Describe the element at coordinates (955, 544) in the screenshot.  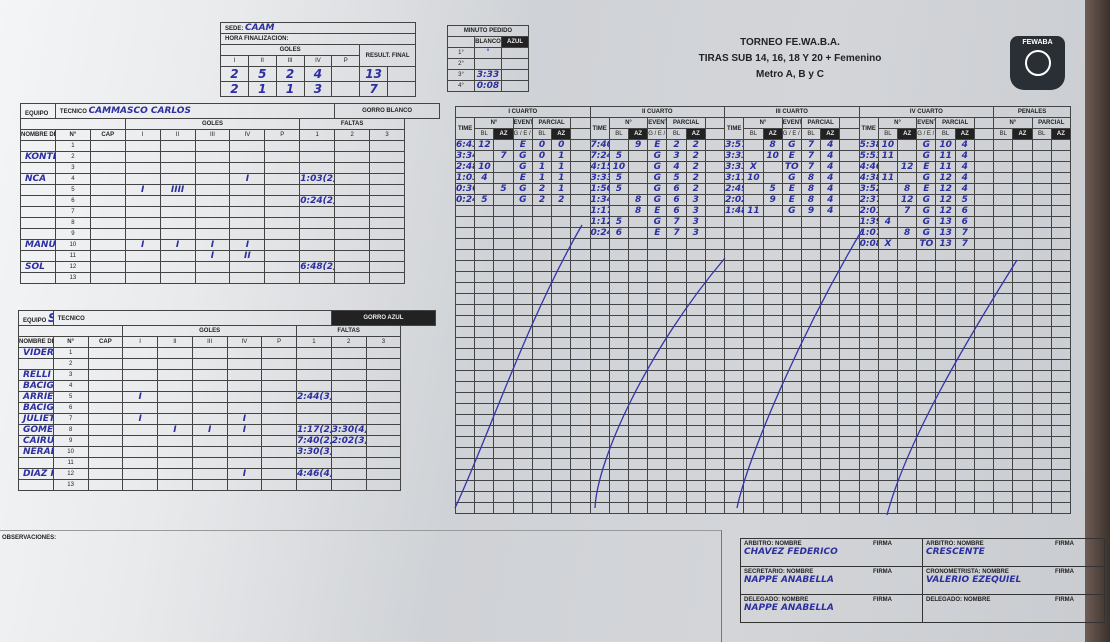
I see `official-role: ARBITRO: NOMBRE` at that location.